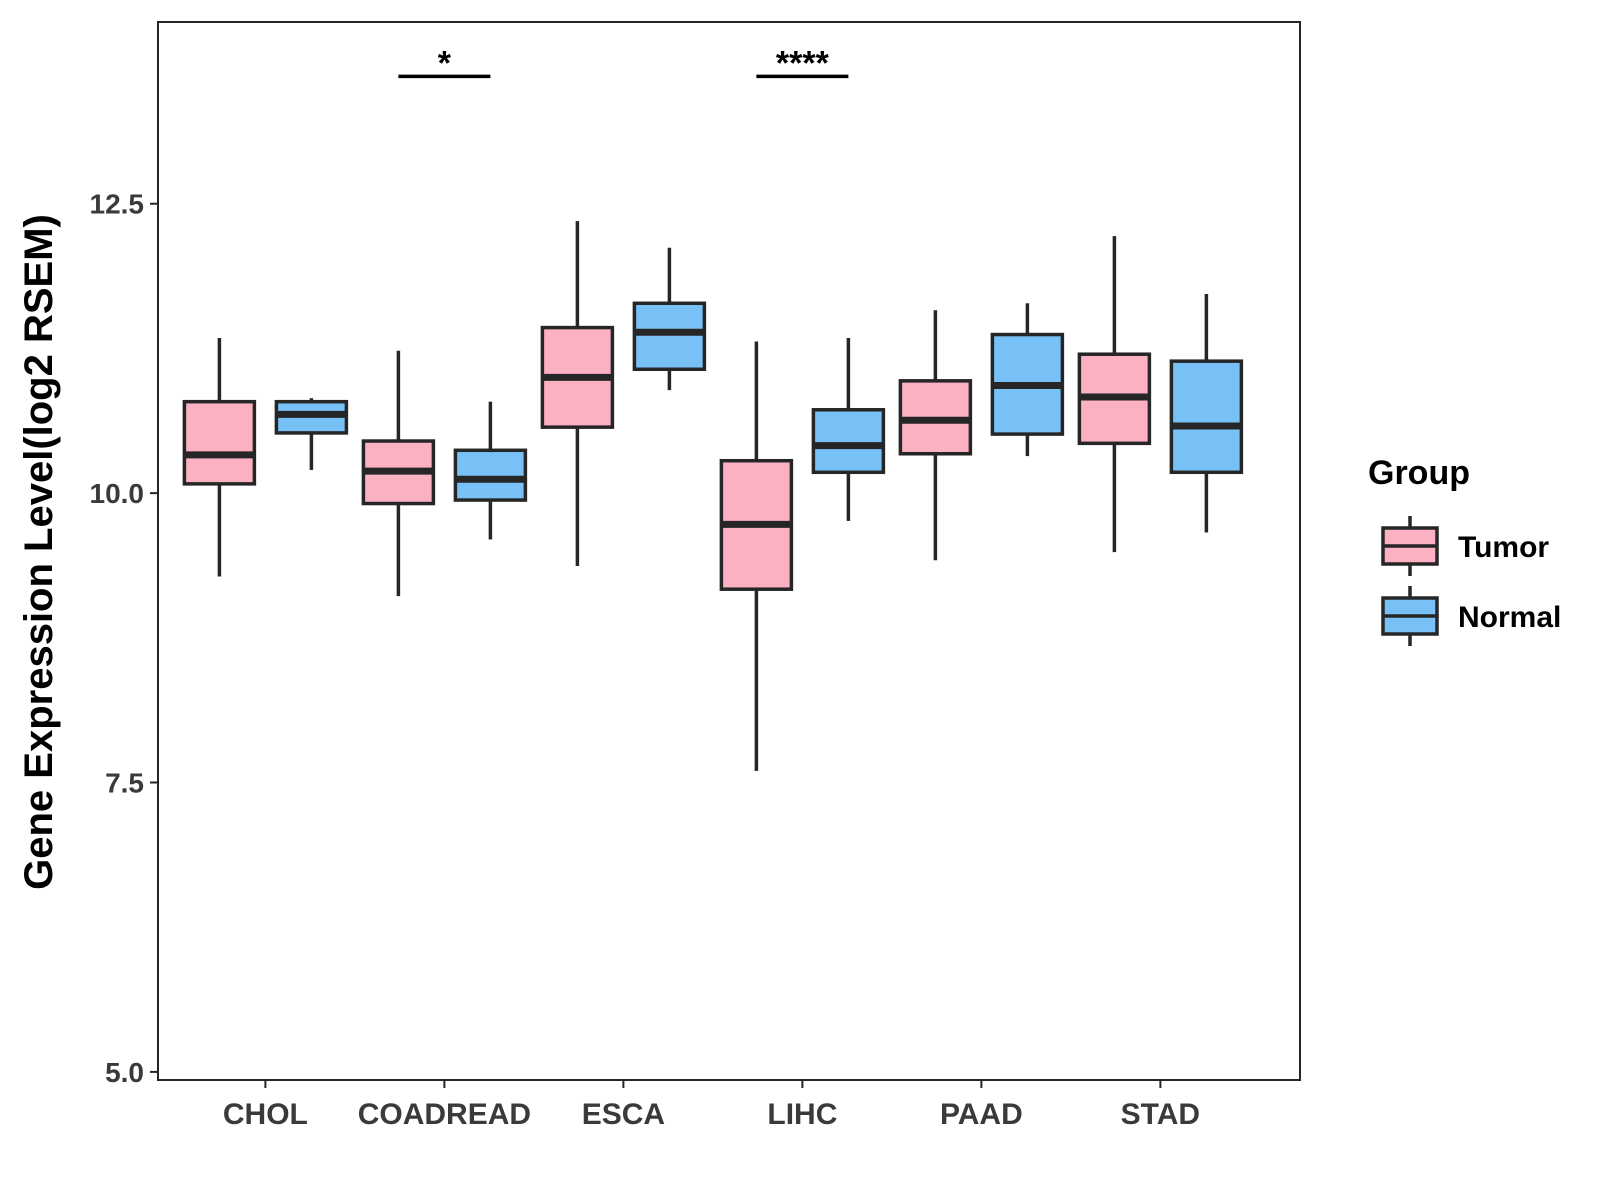 The width and height of the screenshot is (1600, 1200). What do you see at coordinates (444, 1114) in the screenshot?
I see `x-tick-label: COADREAD` at bounding box center [444, 1114].